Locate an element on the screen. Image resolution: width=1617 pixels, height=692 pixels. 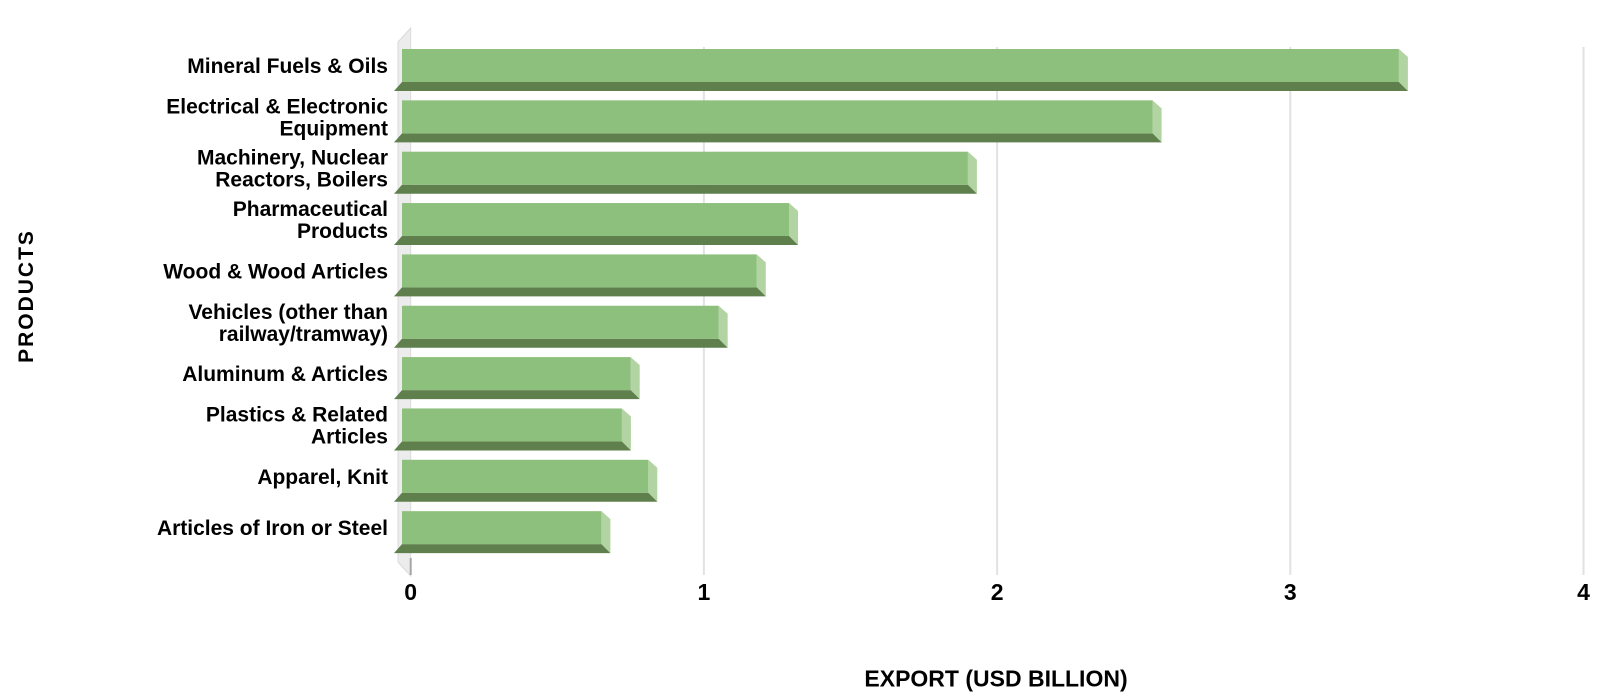
category-label: Aluminum & Articles is located at coordinates (285, 374).